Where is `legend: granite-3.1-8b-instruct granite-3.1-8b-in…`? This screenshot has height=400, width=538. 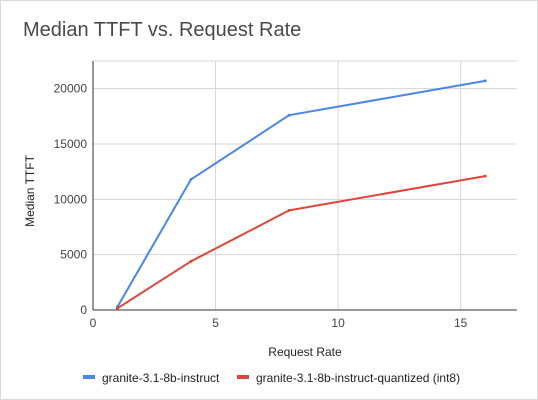
legend: granite-3.1-8b-instruct granite-3.1-8b-in… is located at coordinates (271, 378).